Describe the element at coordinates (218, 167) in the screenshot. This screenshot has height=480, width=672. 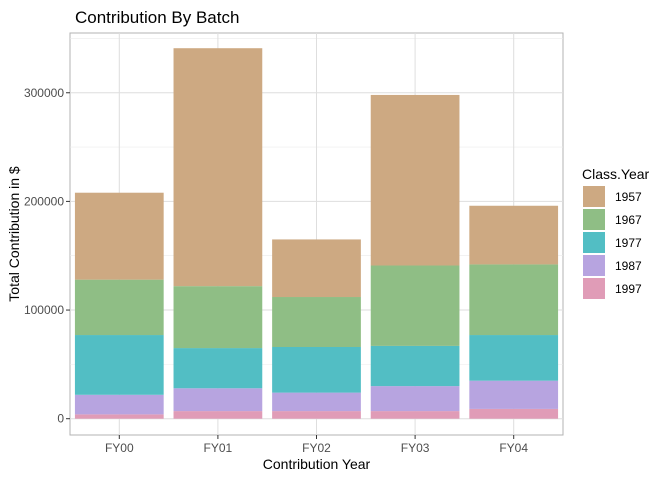
I see `bar-segment-fy01-1957` at that location.